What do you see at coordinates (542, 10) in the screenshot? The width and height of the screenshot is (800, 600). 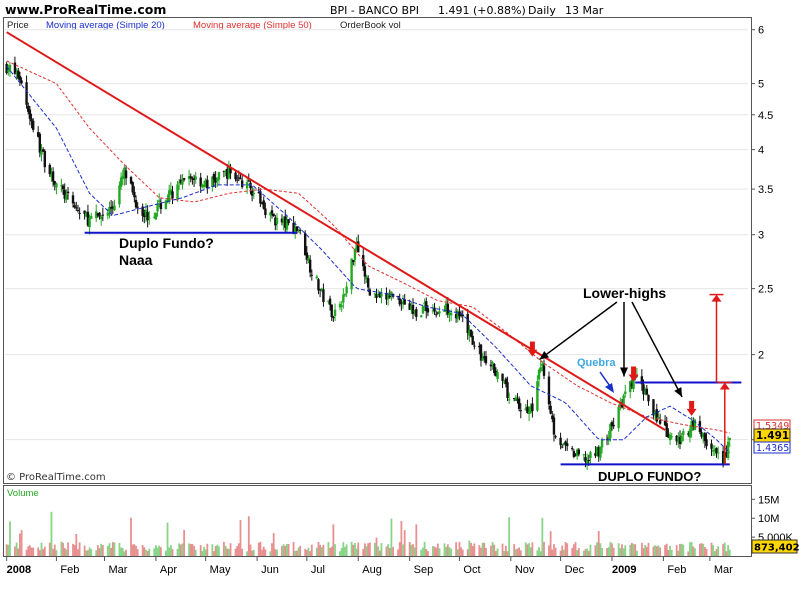 I see `period-label: Daily` at bounding box center [542, 10].